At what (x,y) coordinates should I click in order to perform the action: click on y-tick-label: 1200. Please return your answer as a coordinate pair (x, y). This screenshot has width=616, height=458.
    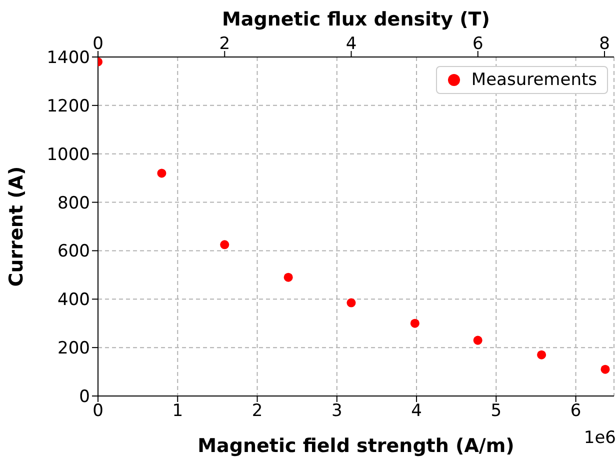
    Looking at the image, I should click on (68, 106).